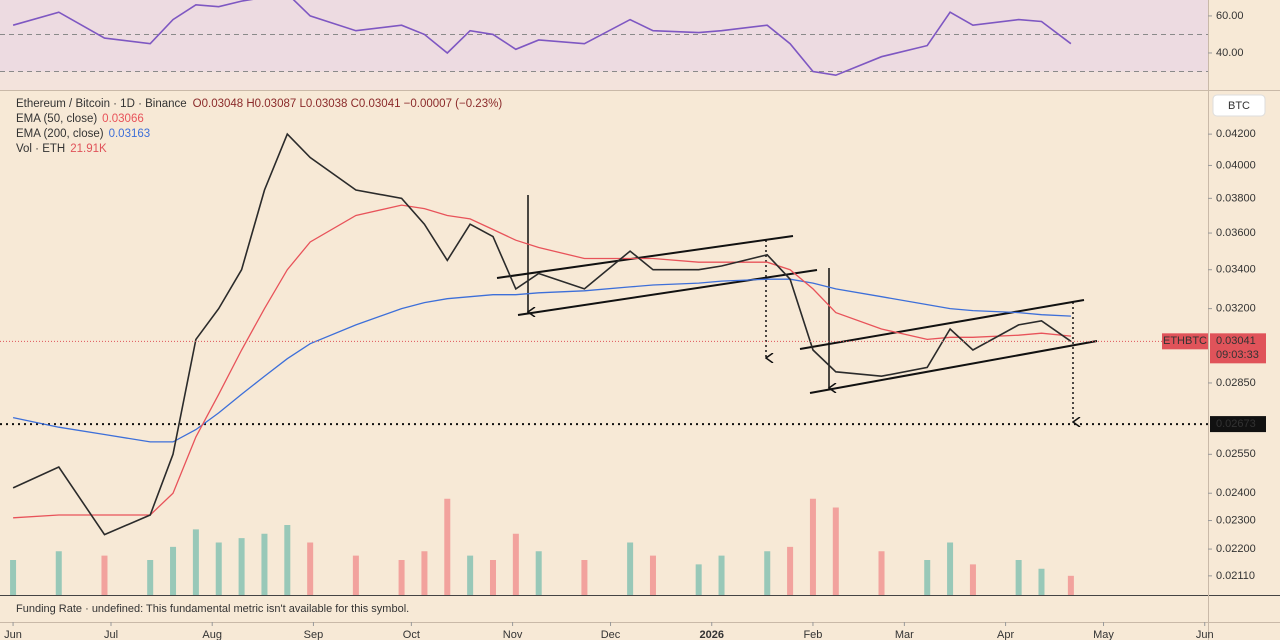 The width and height of the screenshot is (1280, 640). Describe the element at coordinates (56, 119) in the screenshot. I see `legend-name: EMA (50, close)` at that location.